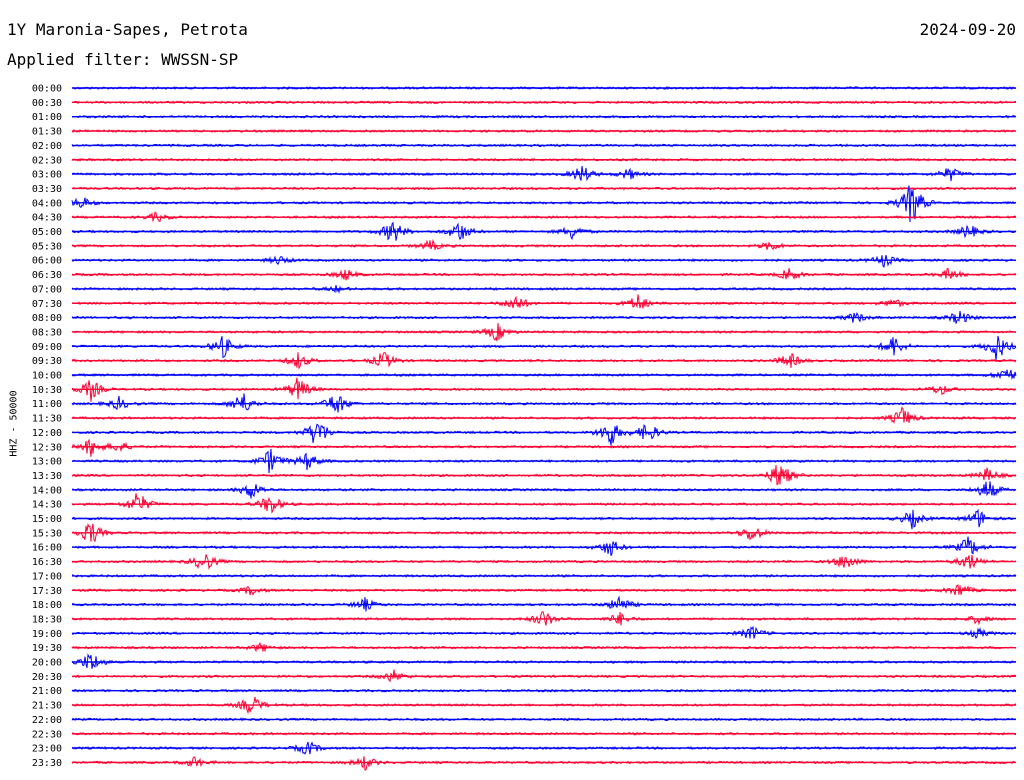 Image resolution: width=1024 pixels, height=780 pixels. What do you see at coordinates (47, 720) in the screenshot?
I see `hour-tick-label: 22:00` at bounding box center [47, 720].